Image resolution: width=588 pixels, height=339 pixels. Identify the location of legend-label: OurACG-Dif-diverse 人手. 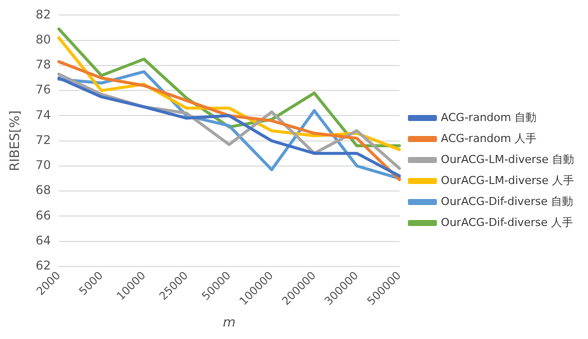
(507, 222).